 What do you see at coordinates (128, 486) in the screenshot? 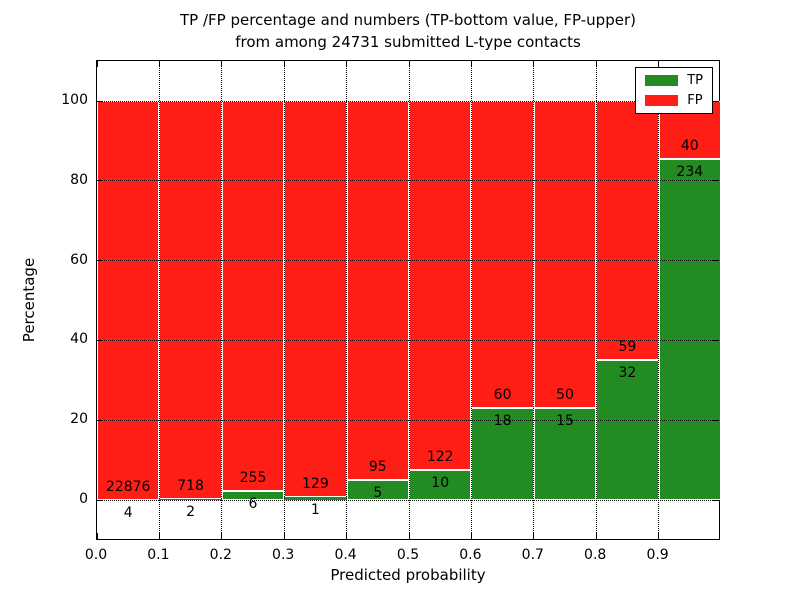
I see `fp-count-label: 22876` at bounding box center [128, 486].